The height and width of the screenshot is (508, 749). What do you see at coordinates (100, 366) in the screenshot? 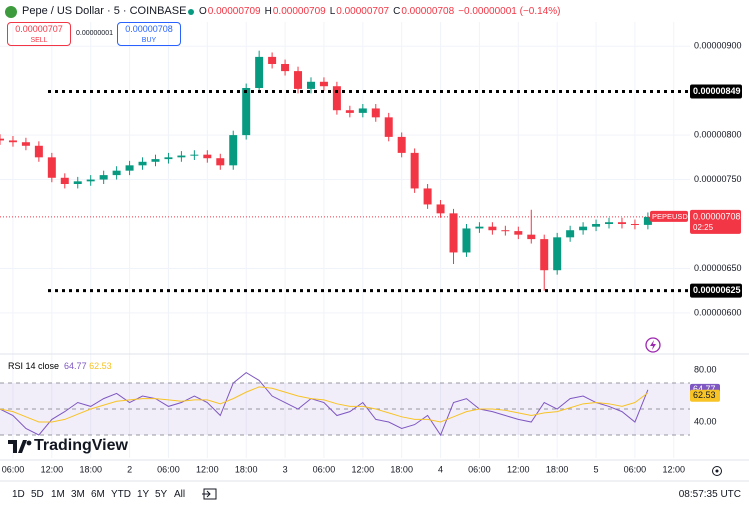
I see `rsi-ma-value: 62.53` at bounding box center [100, 366].